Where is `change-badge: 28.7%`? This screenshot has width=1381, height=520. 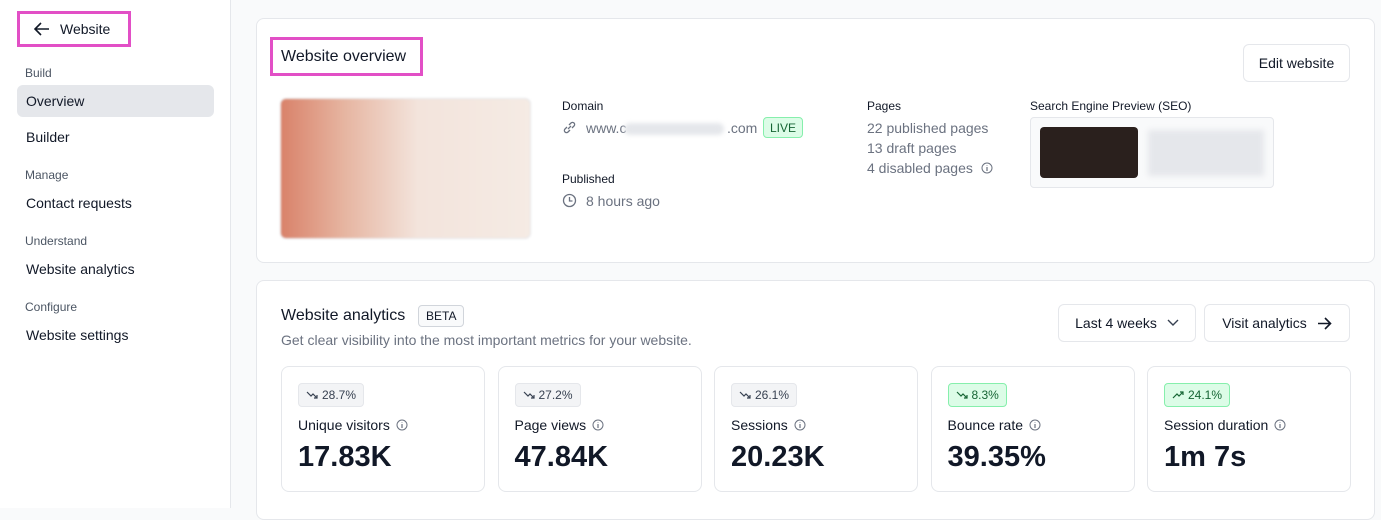
change-badge: 28.7% is located at coordinates (331, 395).